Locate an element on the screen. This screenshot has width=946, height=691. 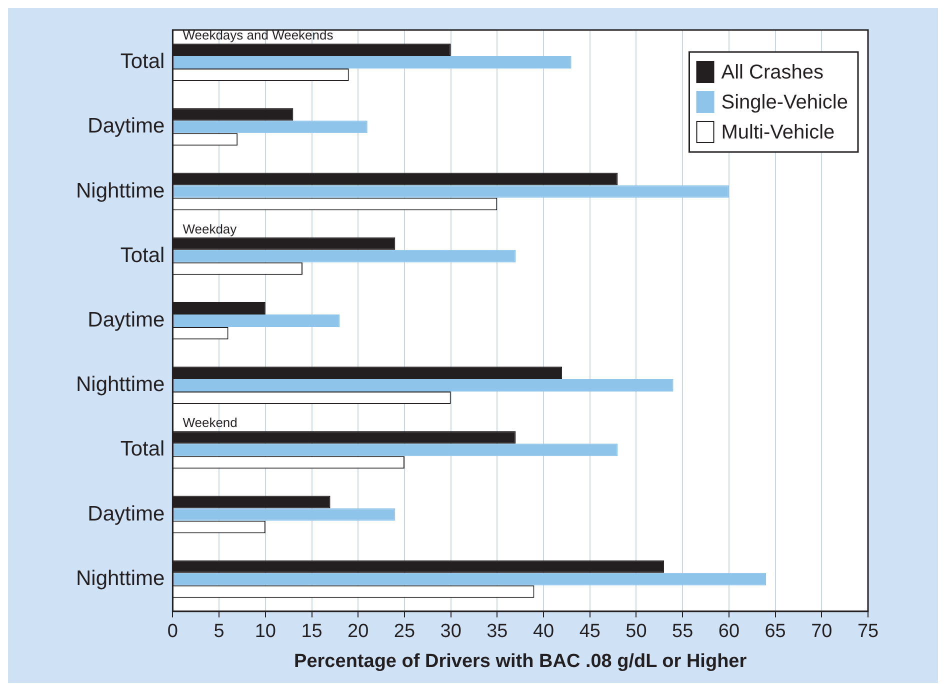
annotation: Weekend is located at coordinates (210, 422).